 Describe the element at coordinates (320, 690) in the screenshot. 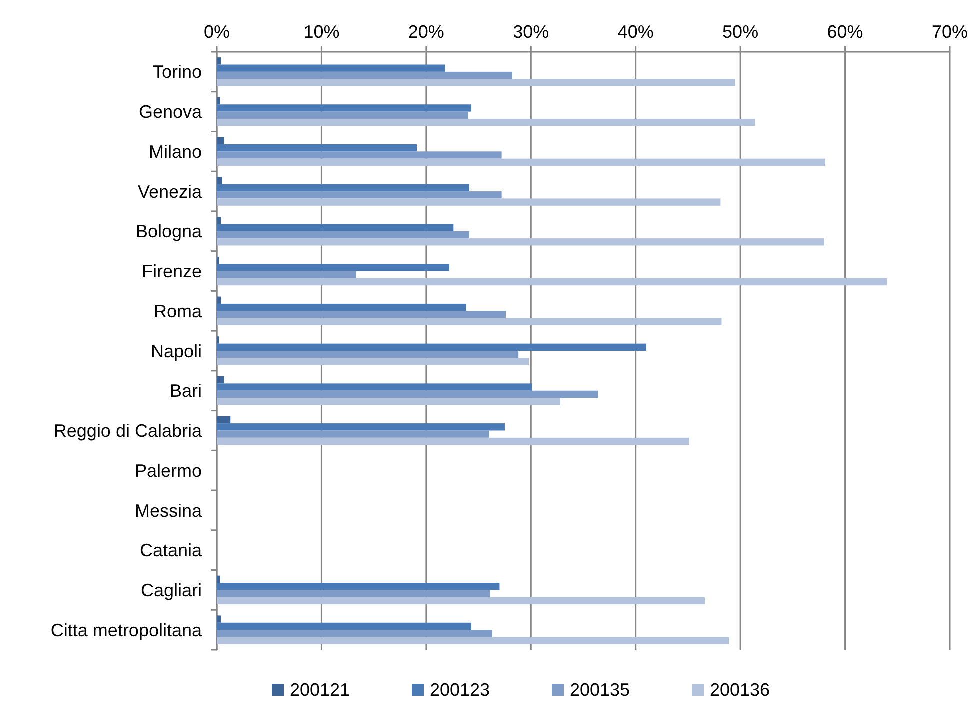

I see `legend-label: 200121` at that location.